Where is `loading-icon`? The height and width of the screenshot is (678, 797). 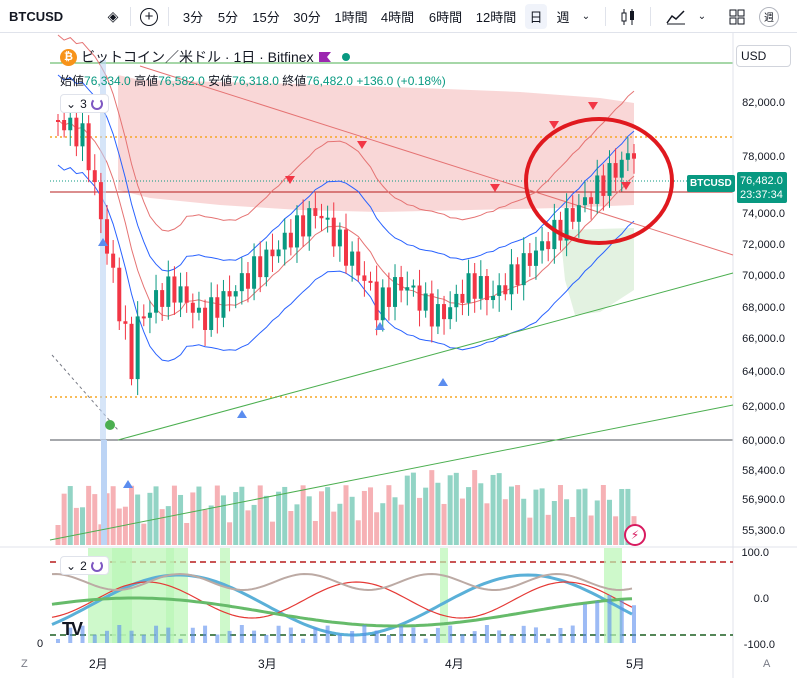
loading-icon is located at coordinates (96, 565).